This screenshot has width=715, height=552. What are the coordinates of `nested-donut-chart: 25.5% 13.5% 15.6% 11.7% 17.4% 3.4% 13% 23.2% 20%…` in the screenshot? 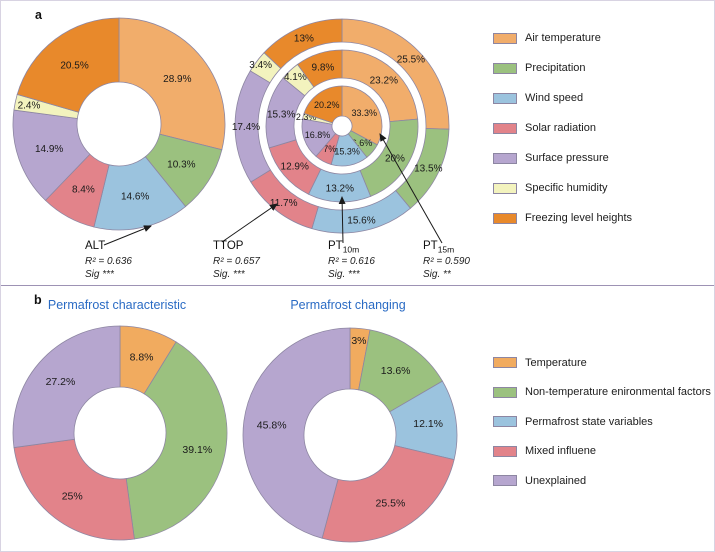 It's located at (341, 126).